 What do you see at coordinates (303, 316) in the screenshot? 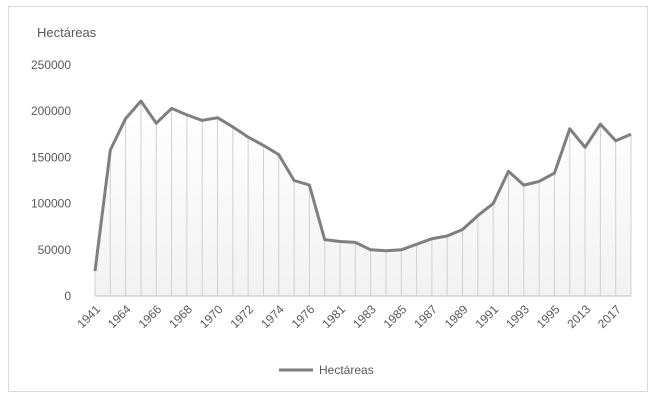
I see `x-tick-label: 1976` at bounding box center [303, 316].